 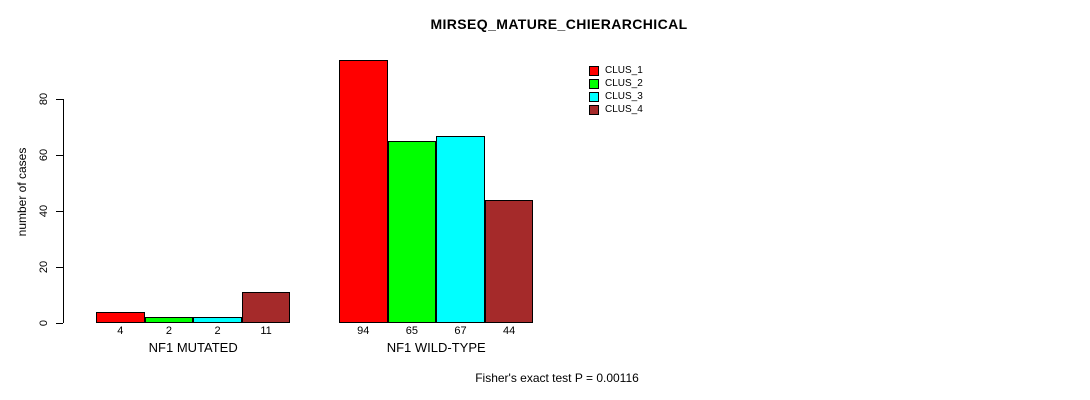 What do you see at coordinates (63, 211) in the screenshot?
I see `y-axis-line` at bounding box center [63, 211].